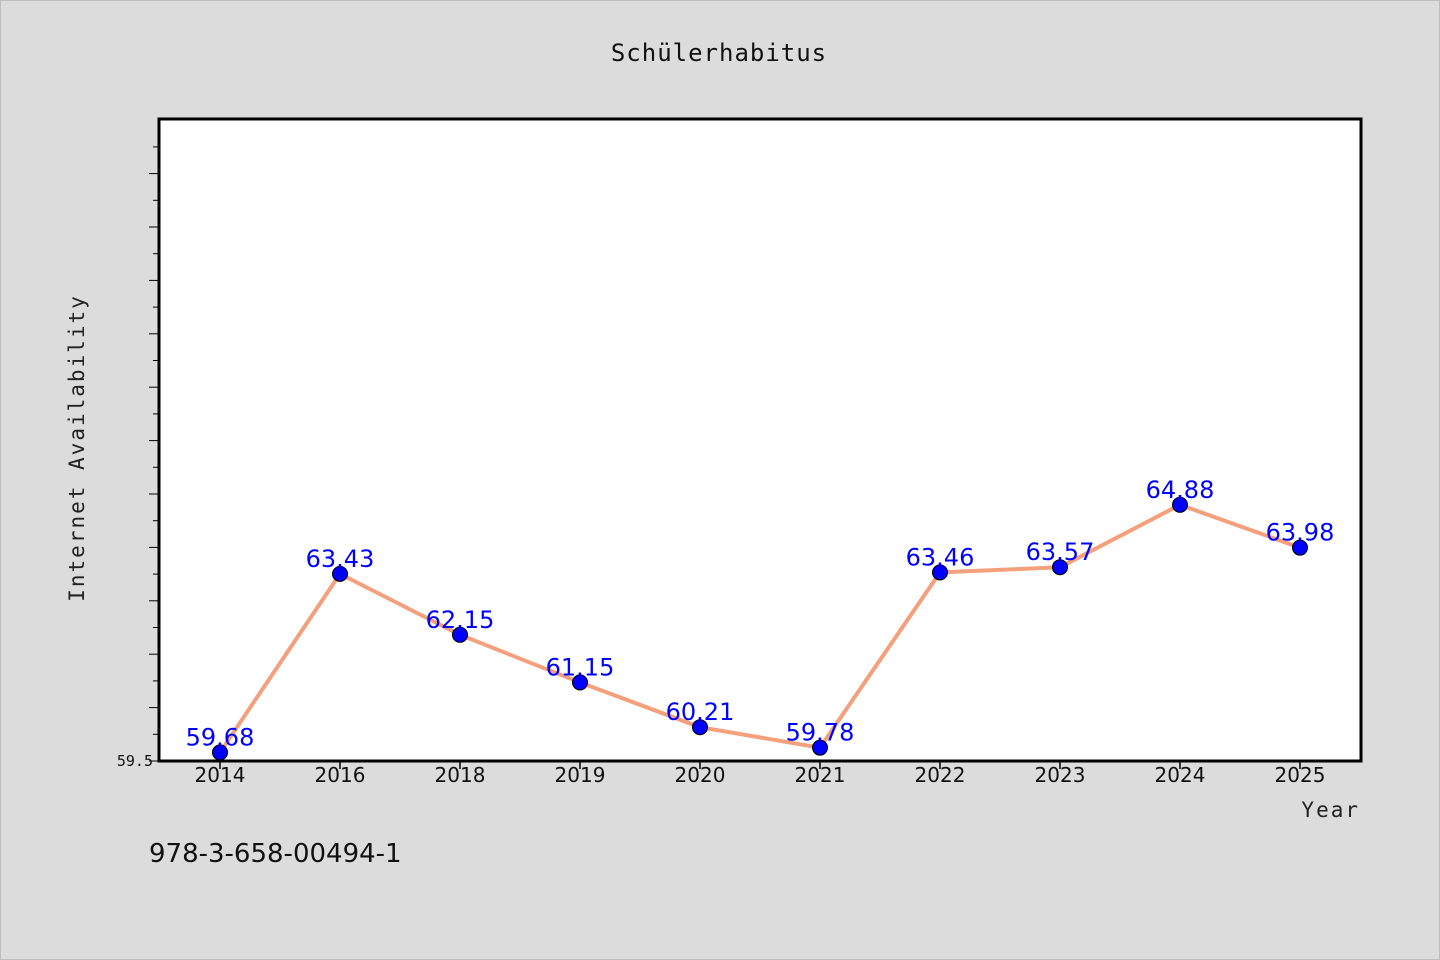 This screenshot has height=960, width=1440. What do you see at coordinates (460, 775) in the screenshot?
I see `x-tick-label: 2018` at bounding box center [460, 775].